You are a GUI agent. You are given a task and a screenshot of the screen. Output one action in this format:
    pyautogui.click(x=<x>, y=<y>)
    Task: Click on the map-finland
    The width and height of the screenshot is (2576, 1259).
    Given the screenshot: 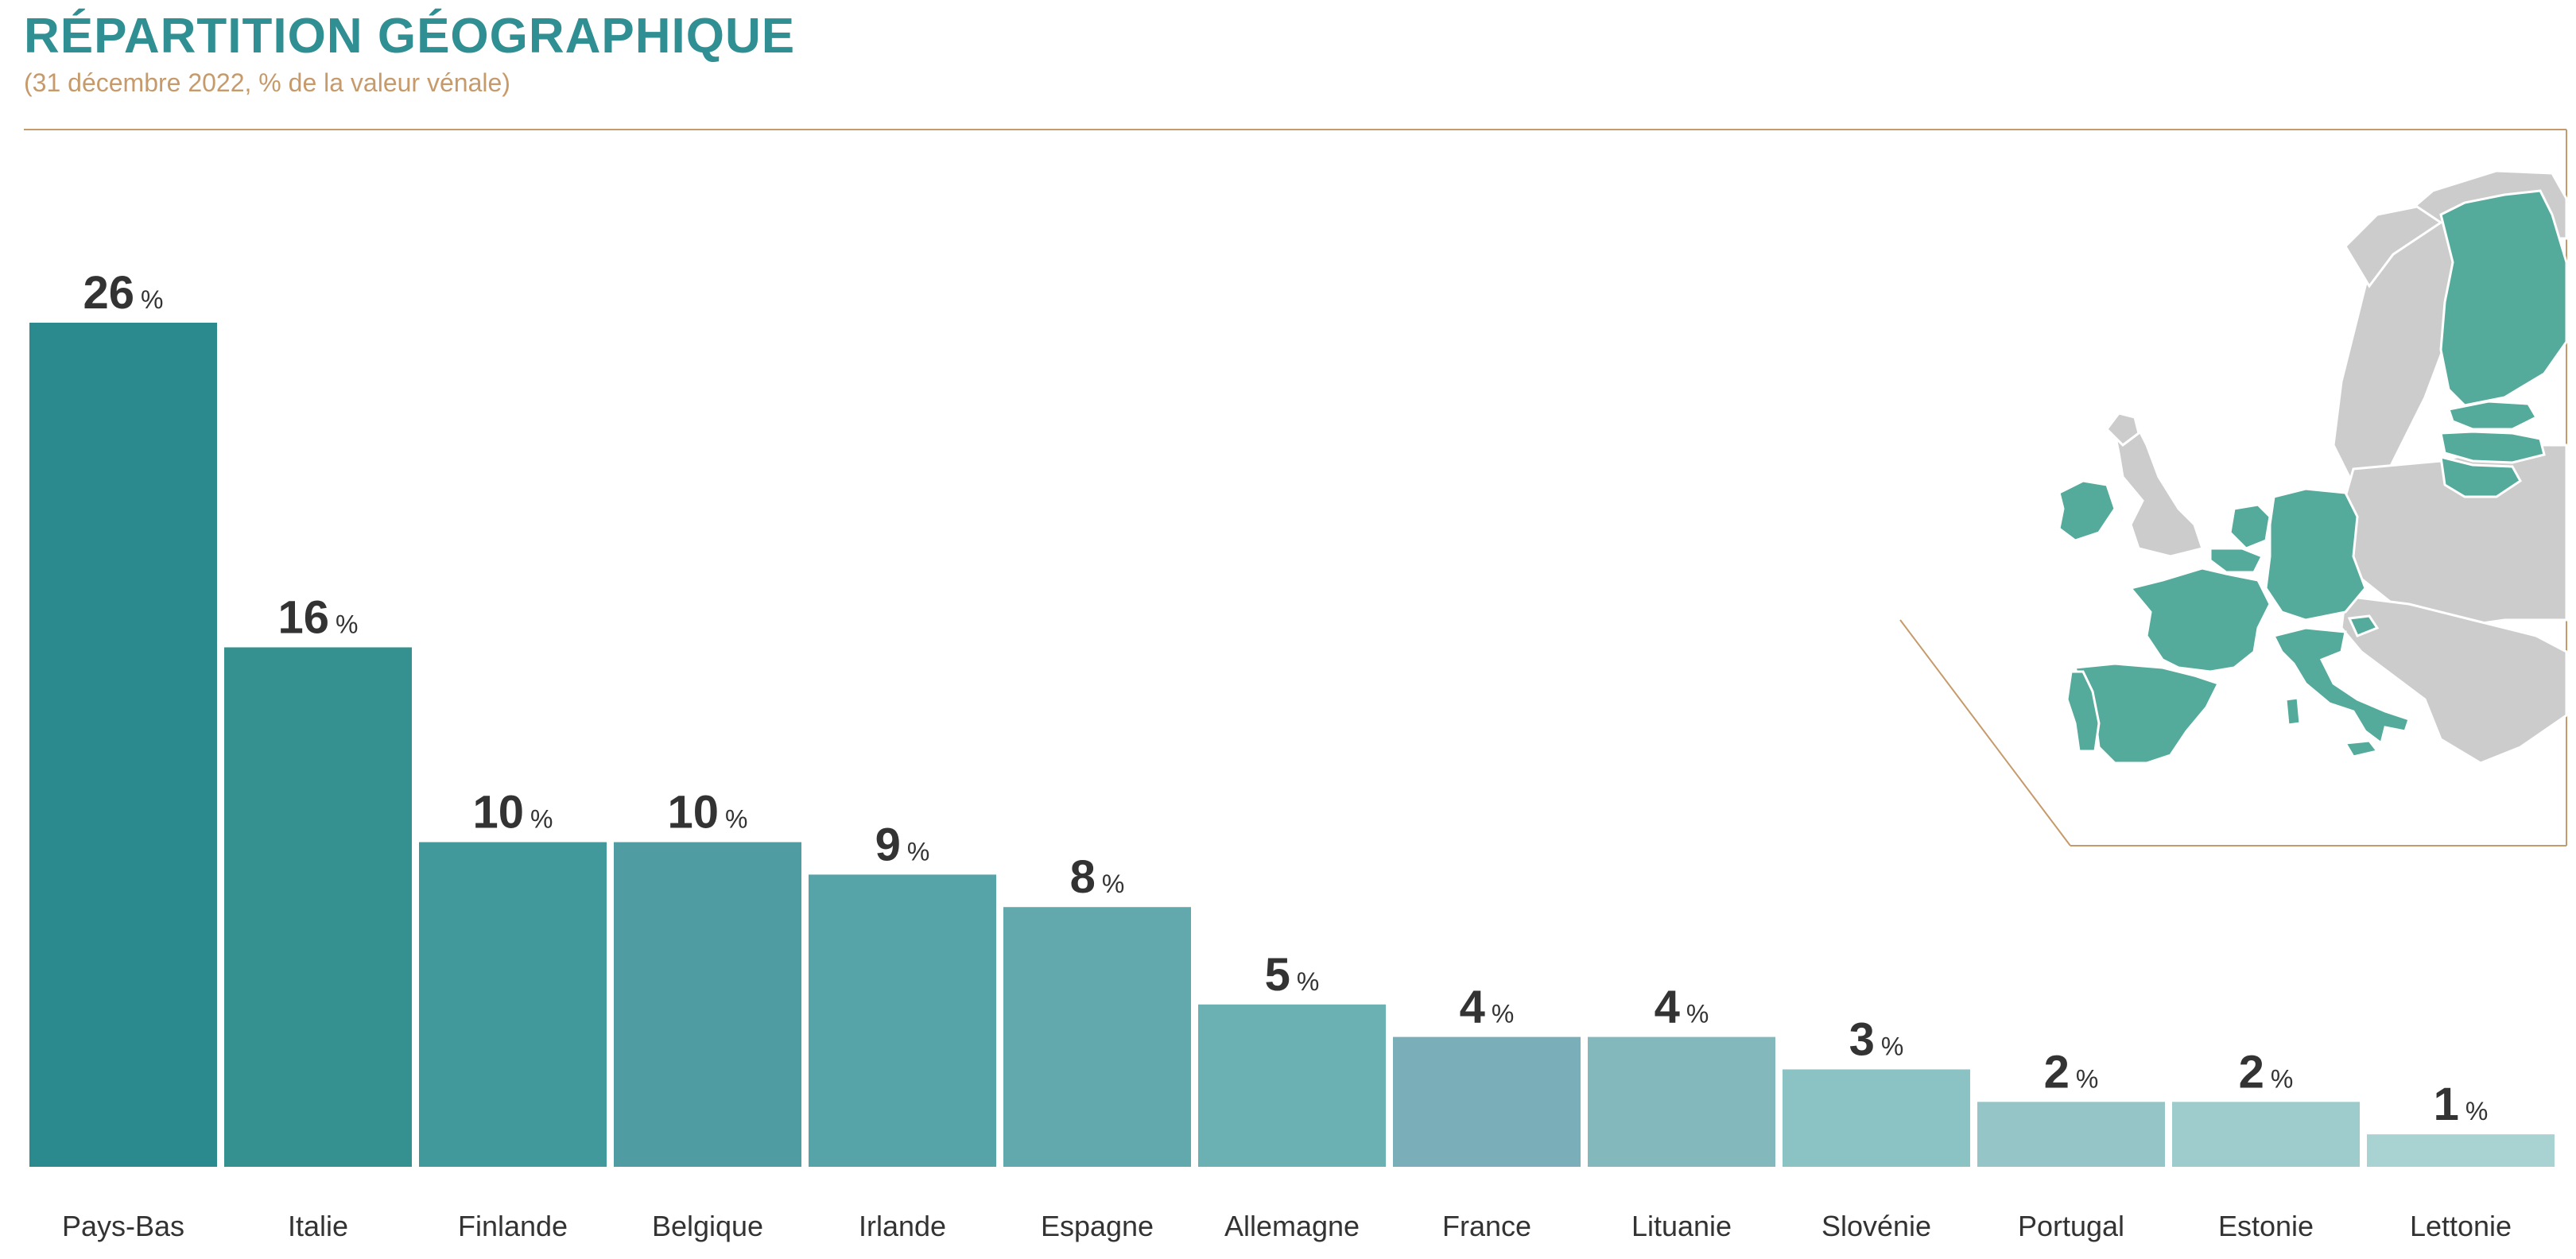 What is the action you would take?
    pyautogui.click(x=2503, y=298)
    